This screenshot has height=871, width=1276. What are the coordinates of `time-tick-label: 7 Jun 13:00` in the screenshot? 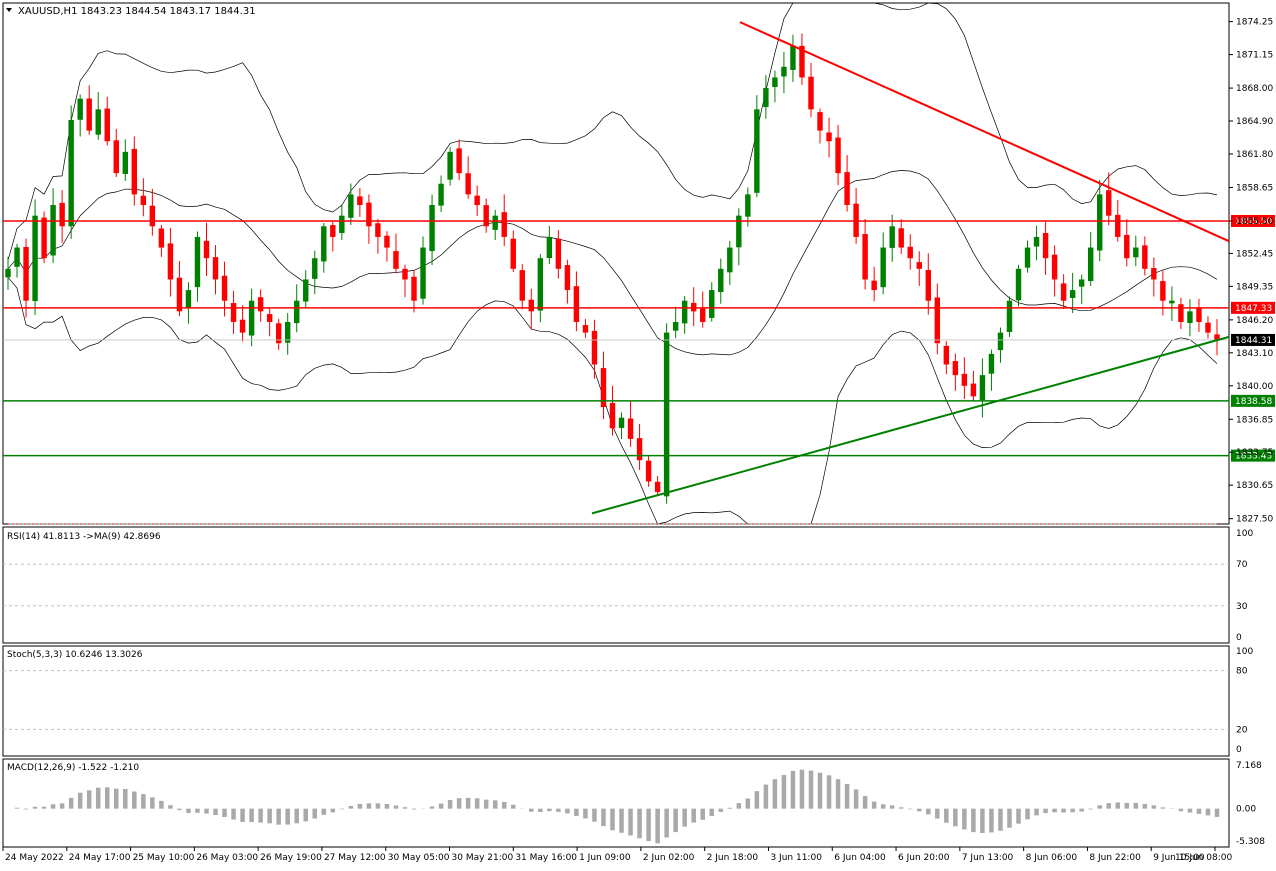 It's located at (988, 858).